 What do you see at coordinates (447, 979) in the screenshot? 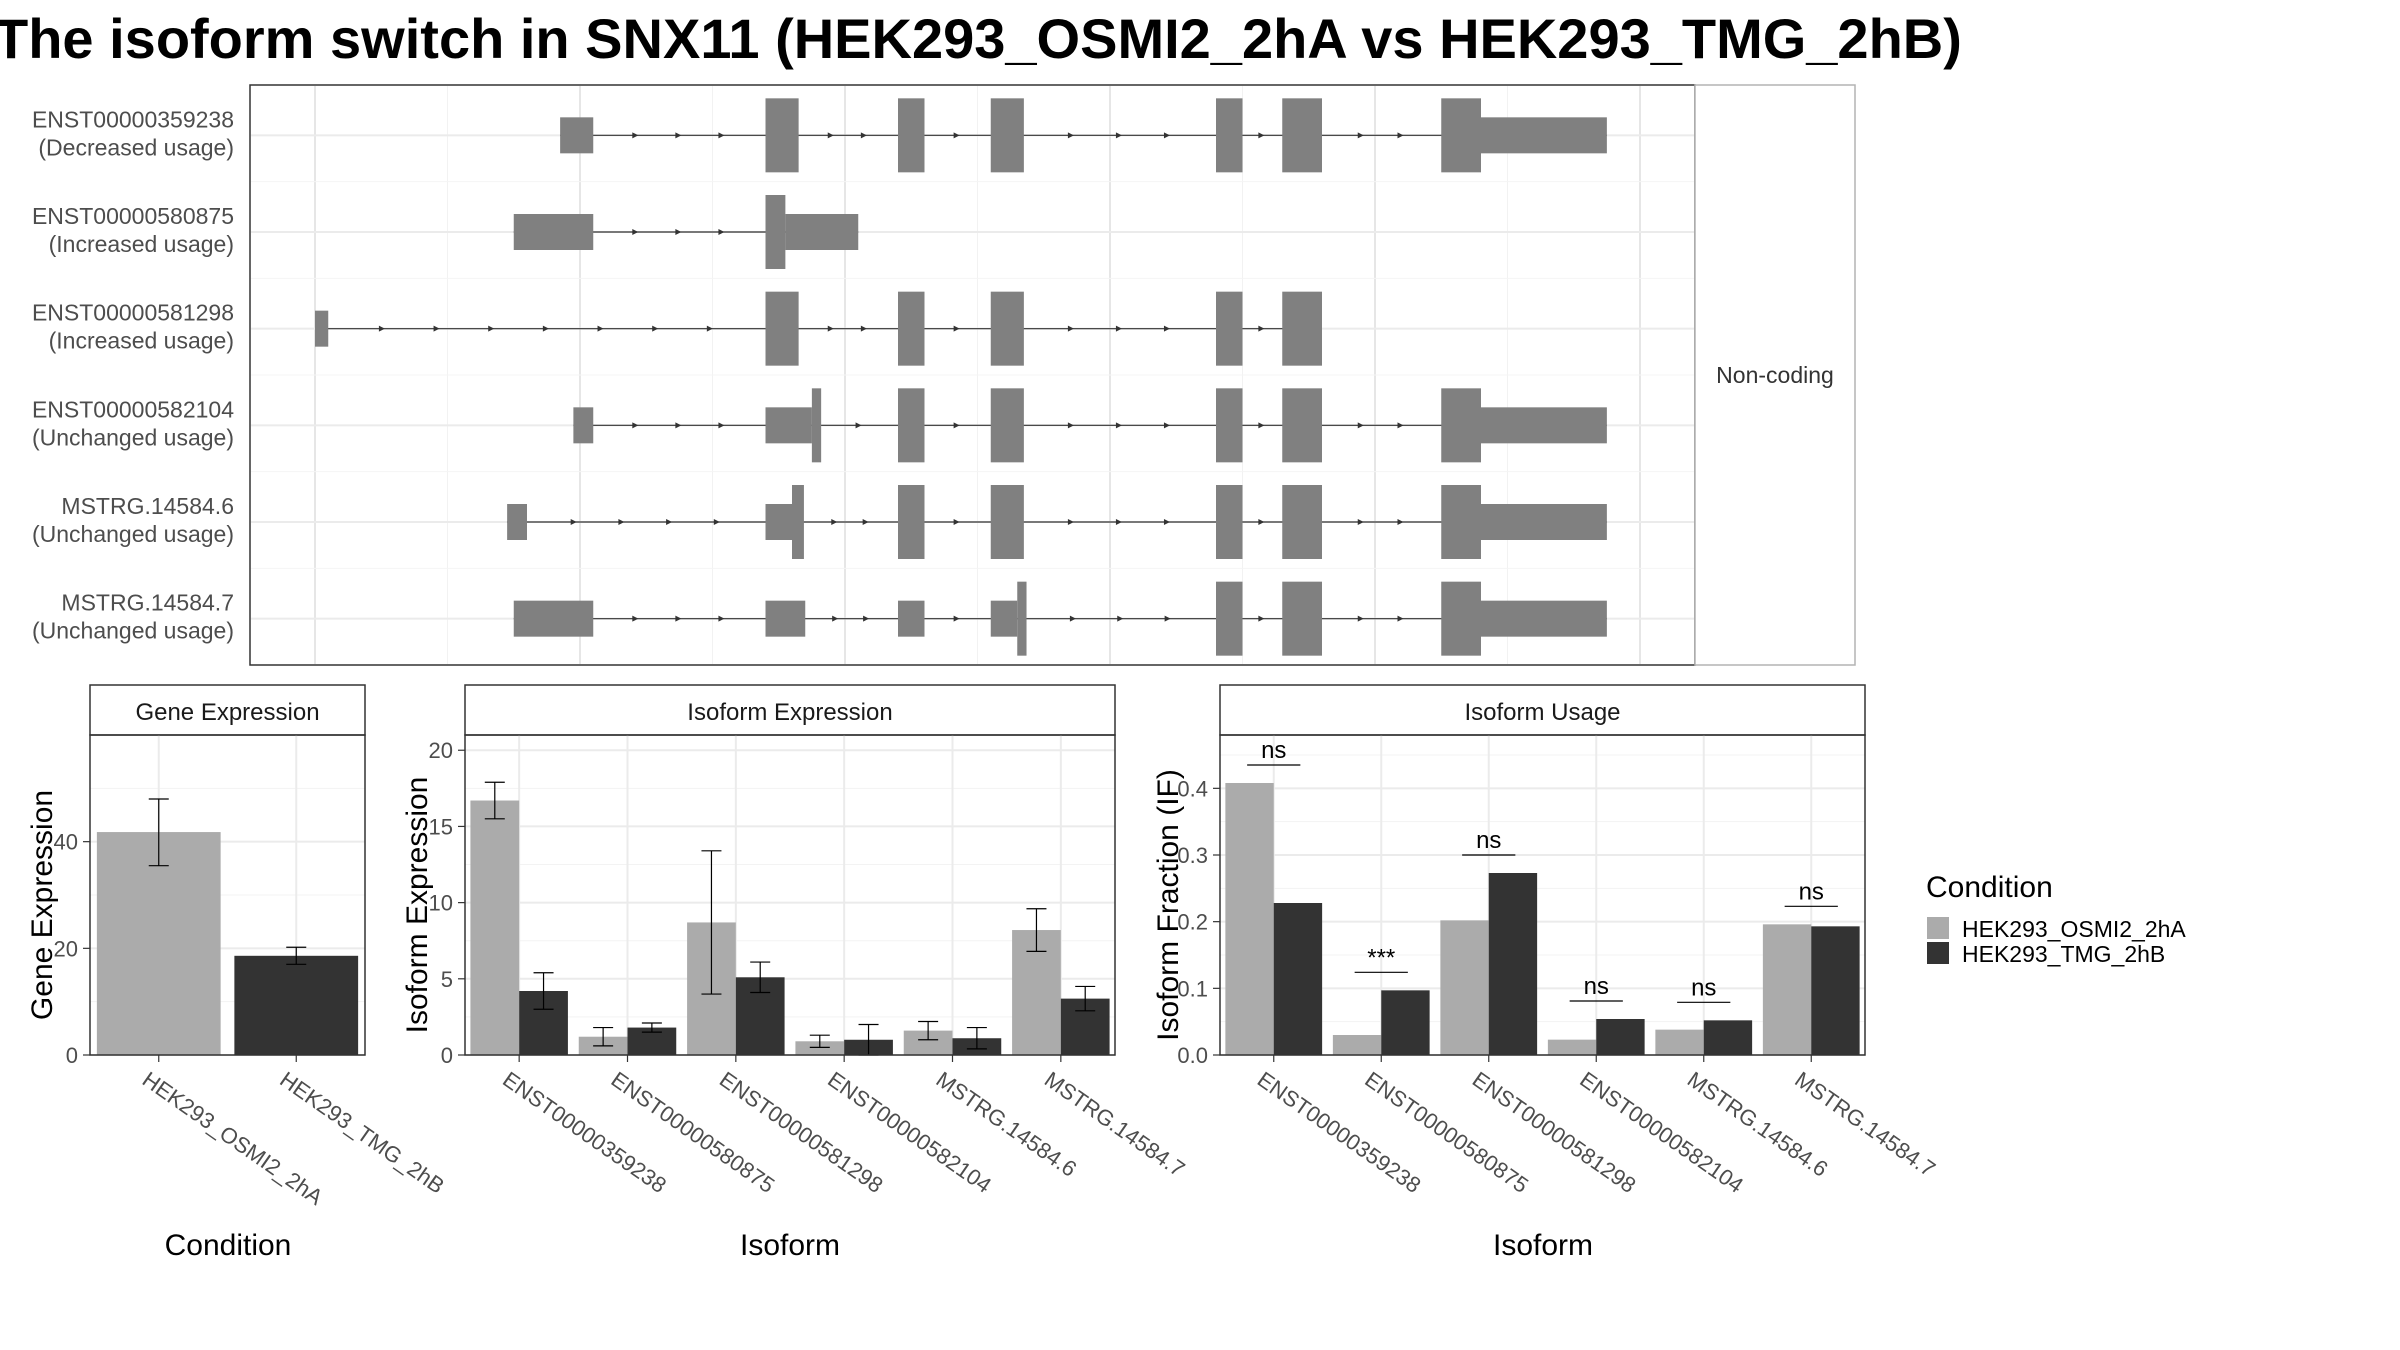
I see `y-tick-label: 5` at bounding box center [447, 979].